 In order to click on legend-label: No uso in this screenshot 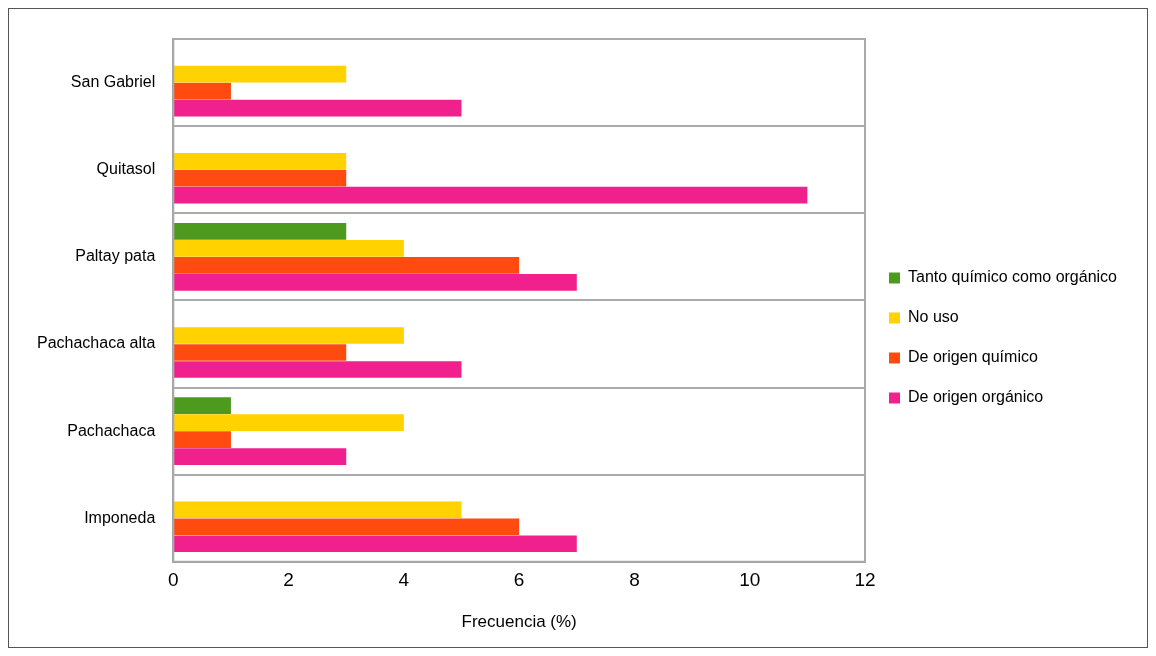, I will do `click(933, 317)`.